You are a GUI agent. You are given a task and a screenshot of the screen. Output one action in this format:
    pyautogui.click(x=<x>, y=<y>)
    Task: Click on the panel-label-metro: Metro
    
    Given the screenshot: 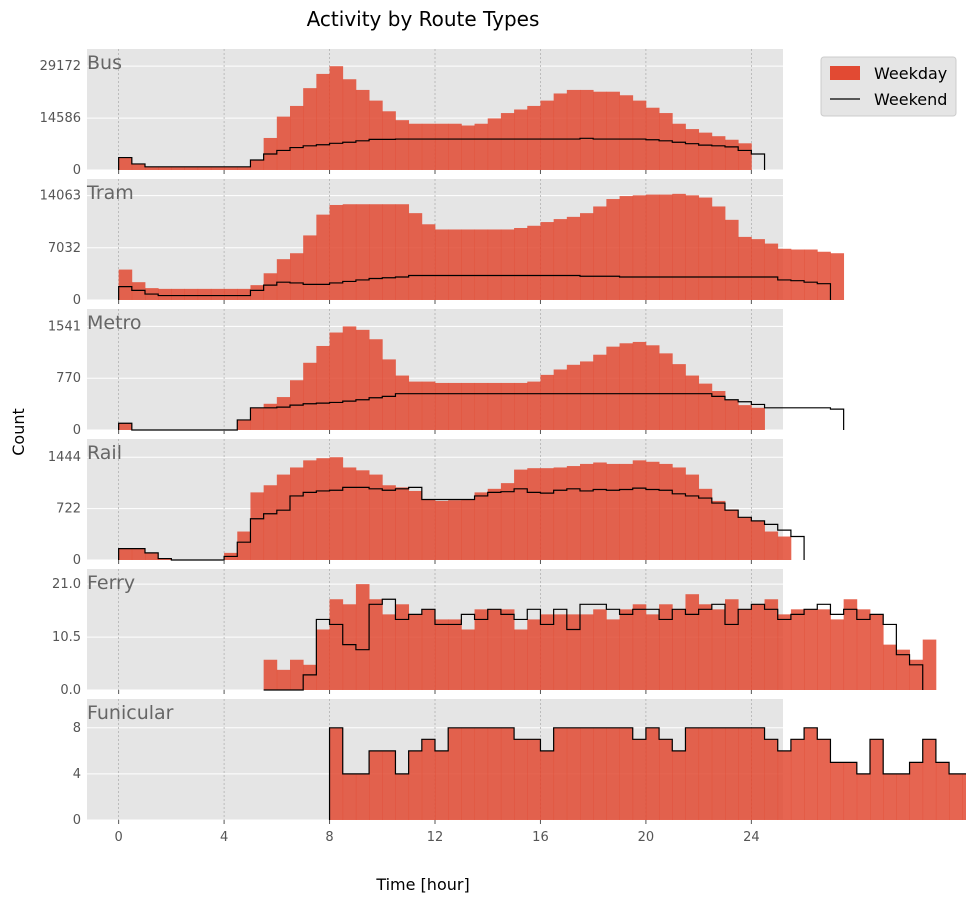 What is the action you would take?
    pyautogui.click(x=114, y=323)
    